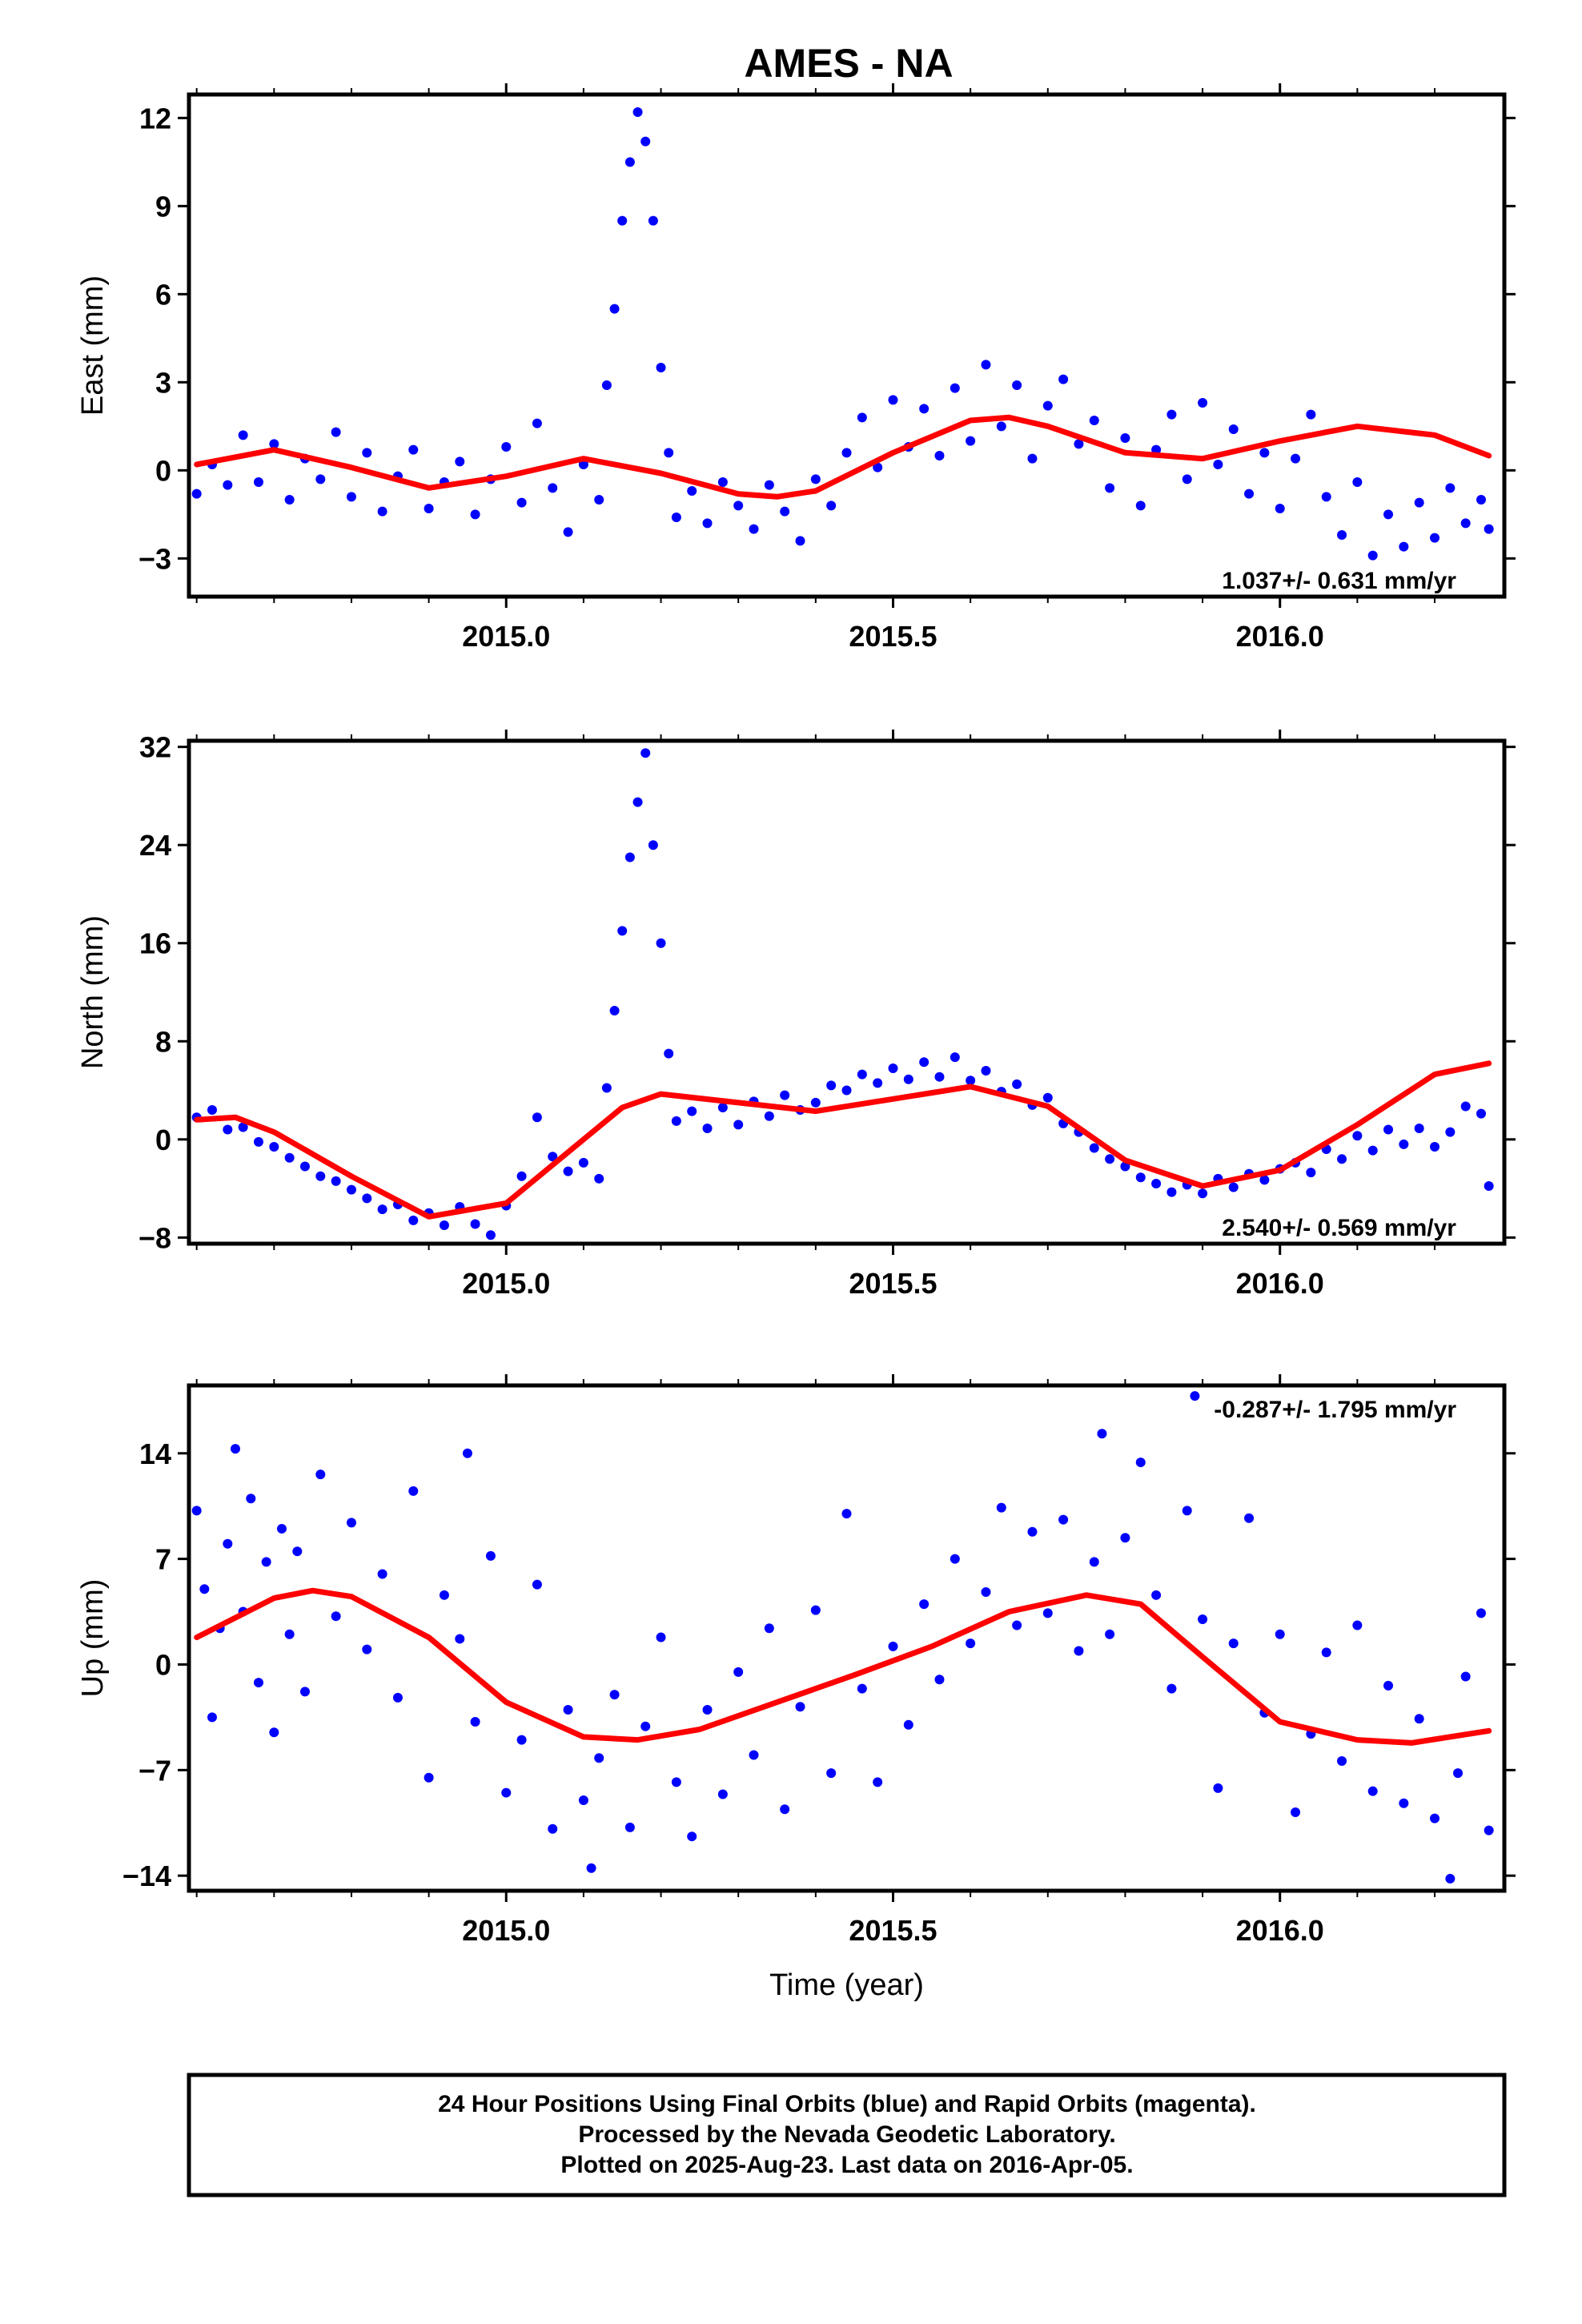 Image resolution: width=1582 pixels, height=2324 pixels. Describe the element at coordinates (155, 845) in the screenshot. I see `north-y-tick-label: 24` at that location.